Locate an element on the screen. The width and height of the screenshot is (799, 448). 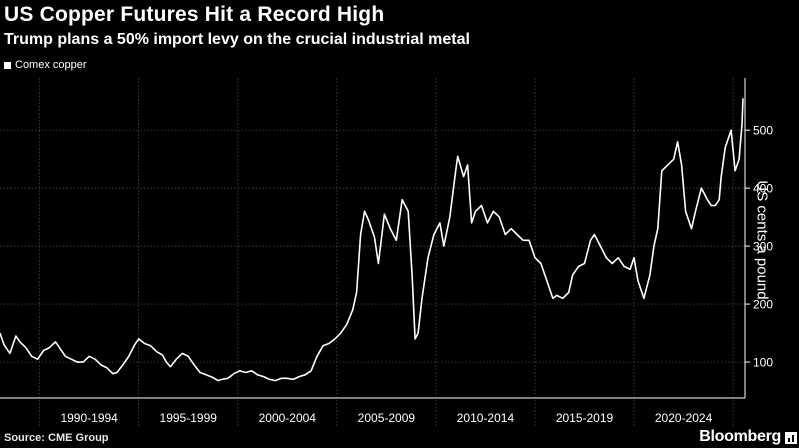
y-tick-label: 300 is located at coordinates (763, 247).